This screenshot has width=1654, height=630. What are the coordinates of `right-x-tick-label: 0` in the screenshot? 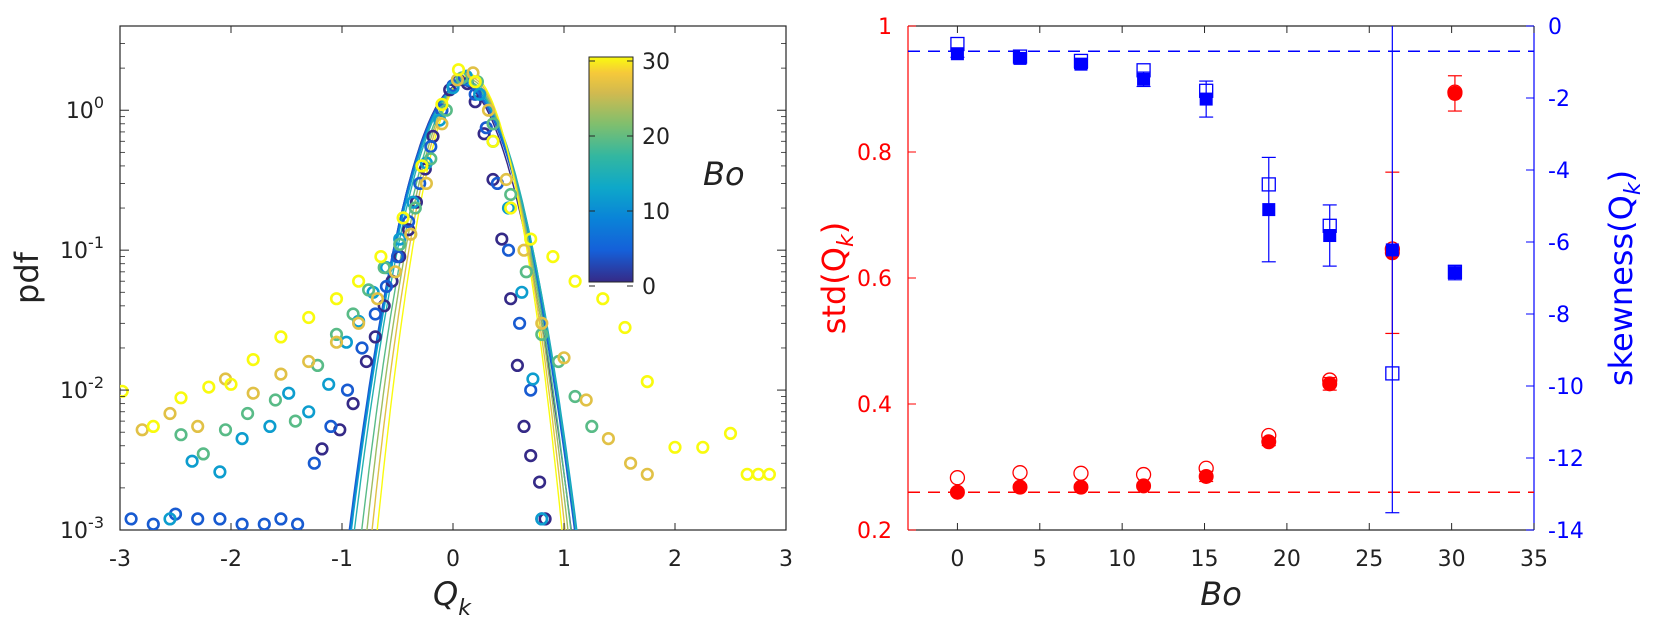 It's located at (957, 559).